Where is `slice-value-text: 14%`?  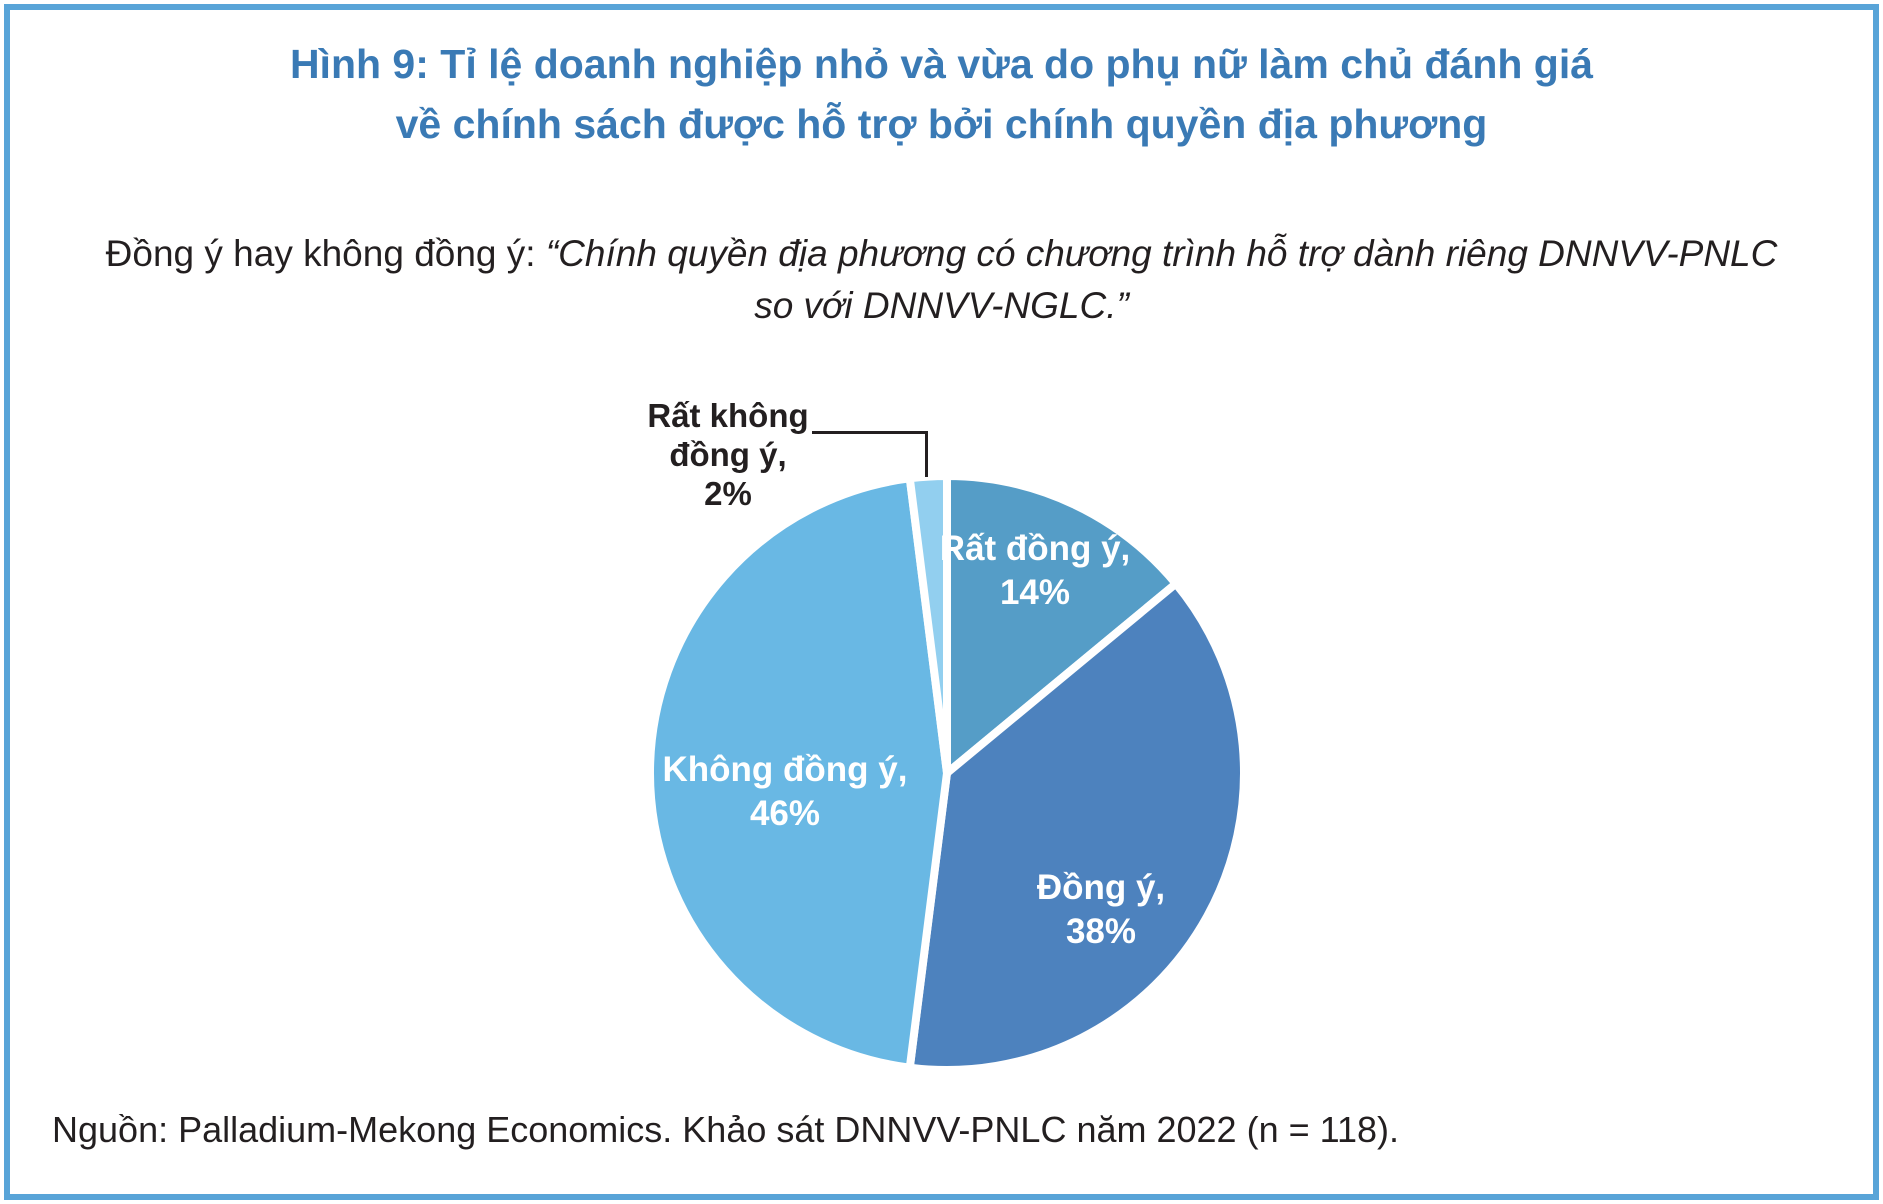 slice-value-text: 14% is located at coordinates (1035, 592).